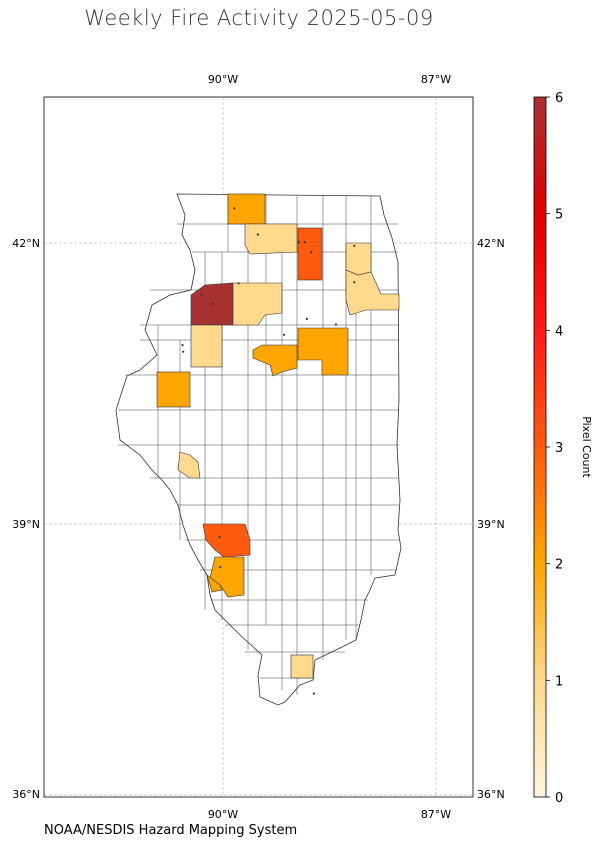 The width and height of the screenshot is (601, 849). Describe the element at coordinates (26, 524) in the screenshot. I see `lat-tick-left-39: 39°N` at that location.